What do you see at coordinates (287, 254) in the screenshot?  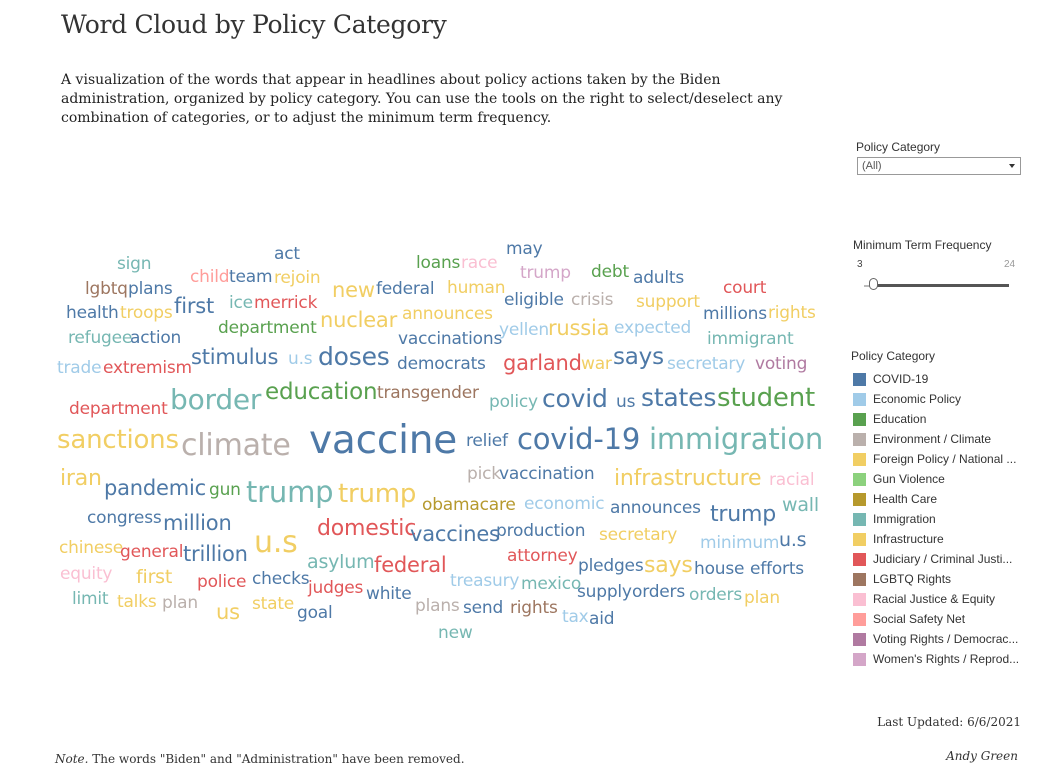 I see `word-cloud-term: act` at bounding box center [287, 254].